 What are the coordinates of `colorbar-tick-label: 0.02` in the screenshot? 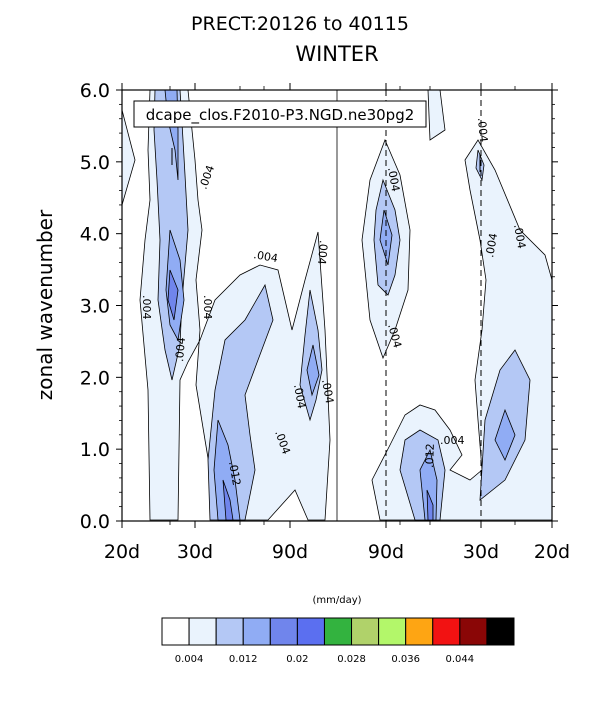 It's located at (297, 659).